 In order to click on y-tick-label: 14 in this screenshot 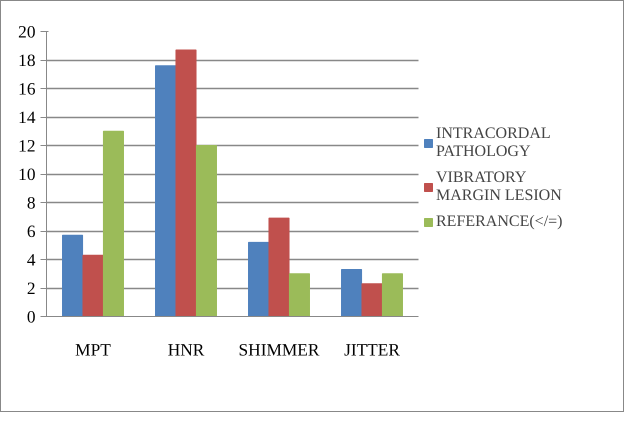, I will do `click(27, 117)`.